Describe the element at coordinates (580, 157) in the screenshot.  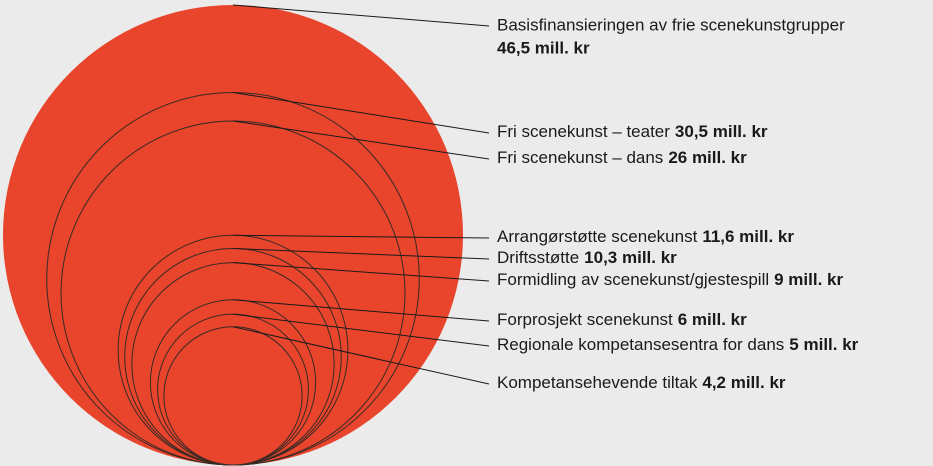
I see `label-name: Fri scenekunst – dans` at that location.